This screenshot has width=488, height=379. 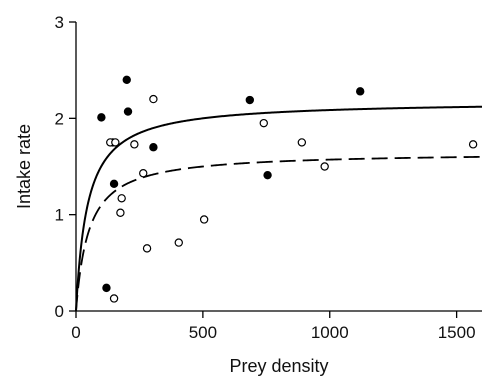 I want to click on x-tick-label: 500, so click(x=203, y=332).